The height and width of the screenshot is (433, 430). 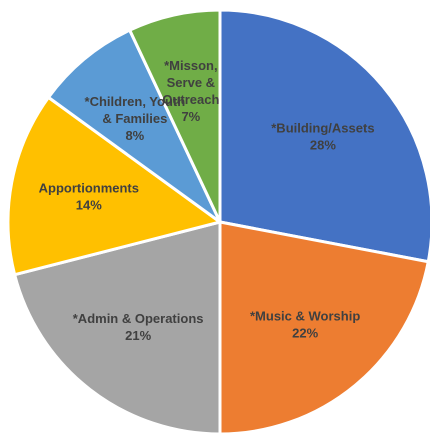 I want to click on slice-percent: 7%, so click(x=190, y=116).